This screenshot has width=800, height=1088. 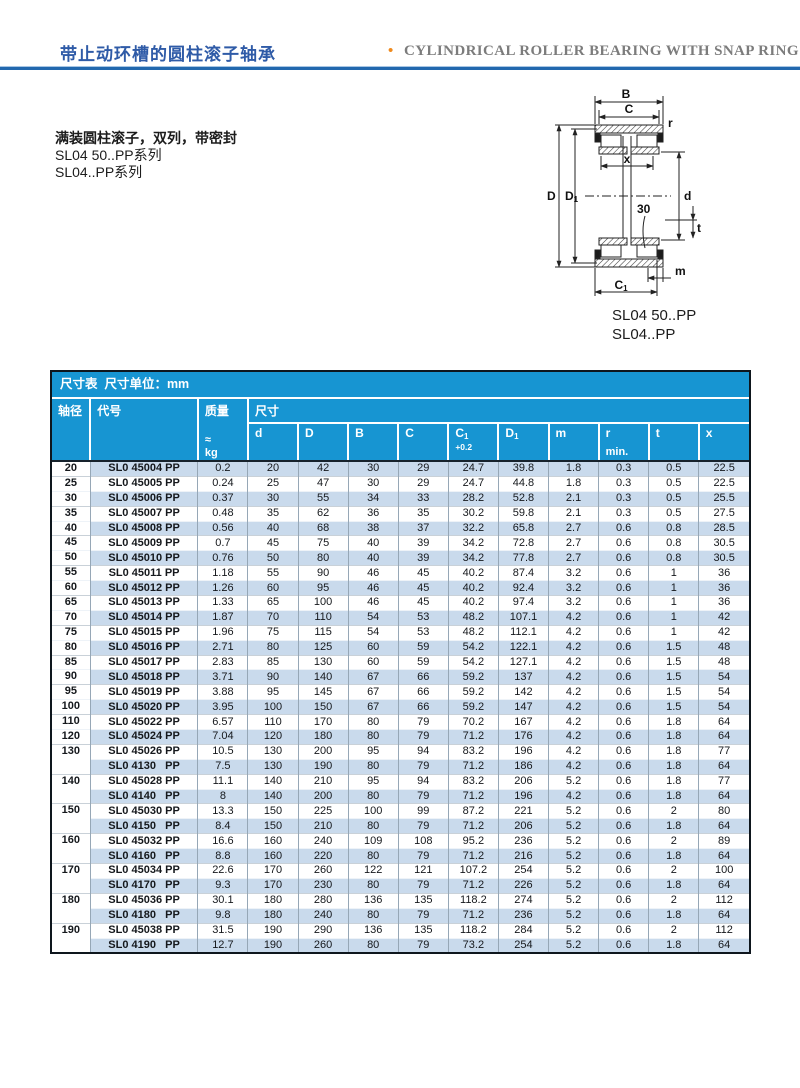 I want to click on cell-mass: 10.5, so click(x=222, y=751).